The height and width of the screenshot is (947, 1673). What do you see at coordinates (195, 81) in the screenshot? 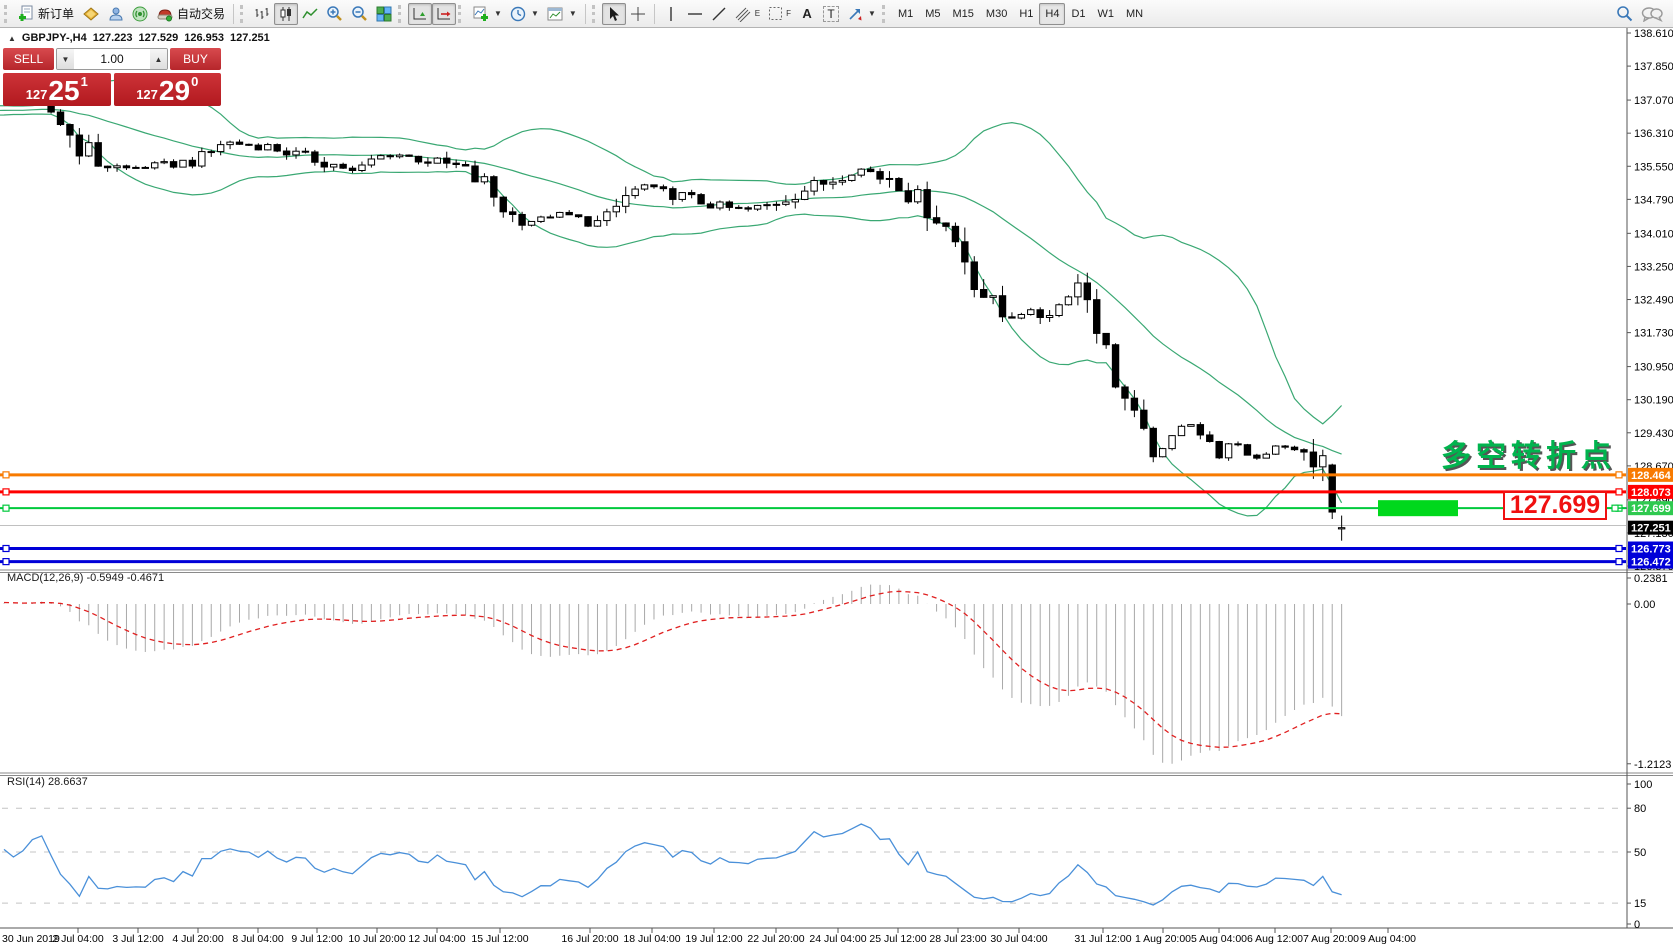
I see `buy-price-pip: 0` at bounding box center [195, 81].